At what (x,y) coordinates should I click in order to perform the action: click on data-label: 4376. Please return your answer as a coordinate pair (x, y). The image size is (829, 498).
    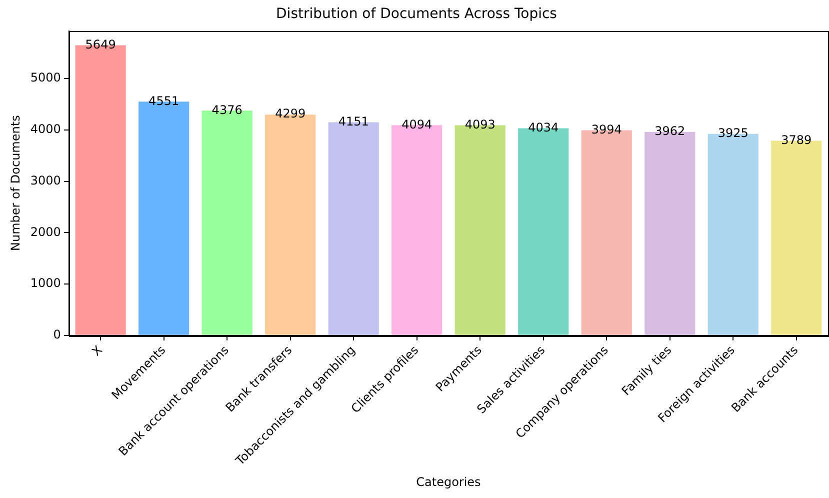
    Looking at the image, I should click on (227, 109).